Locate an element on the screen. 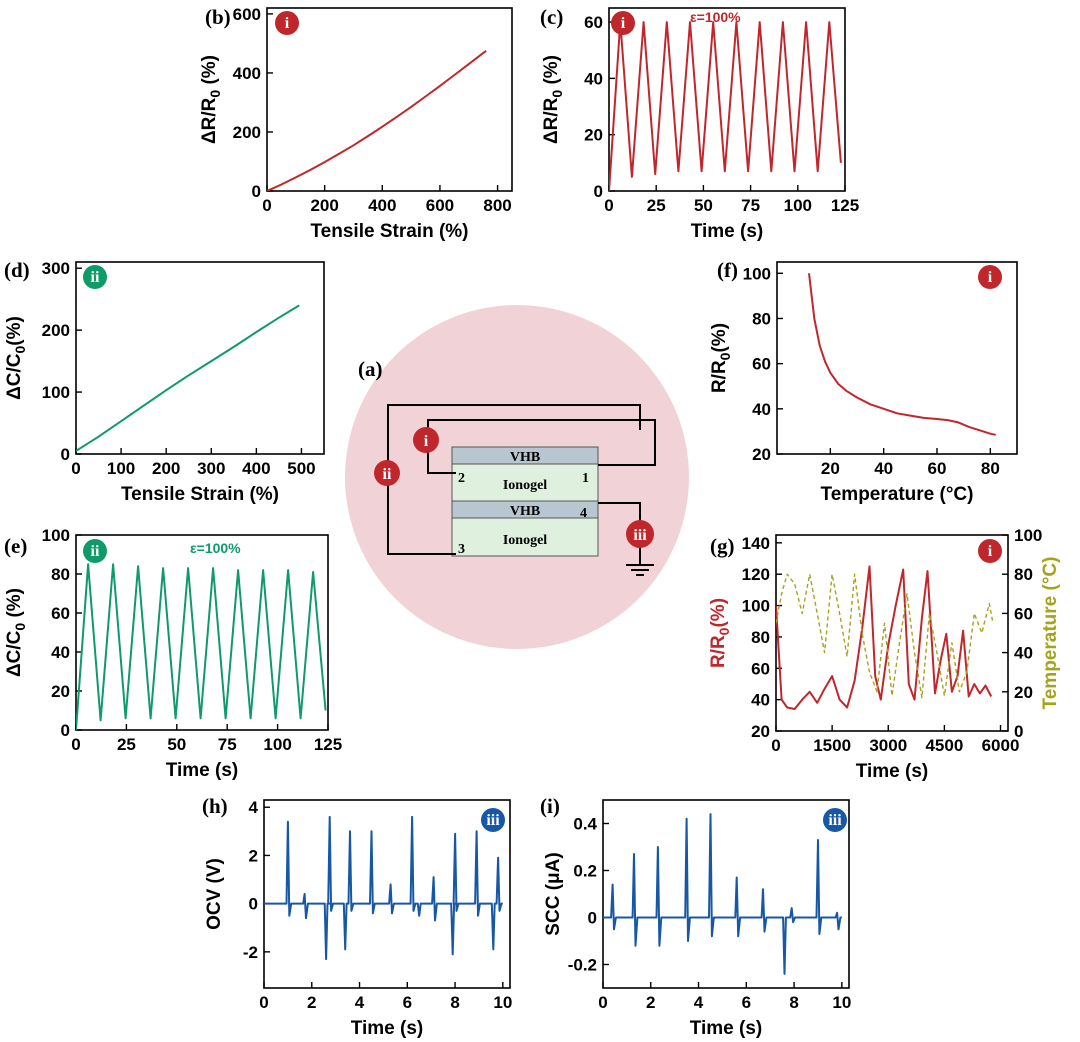  panel-label: (c) is located at coordinates (551, 17).